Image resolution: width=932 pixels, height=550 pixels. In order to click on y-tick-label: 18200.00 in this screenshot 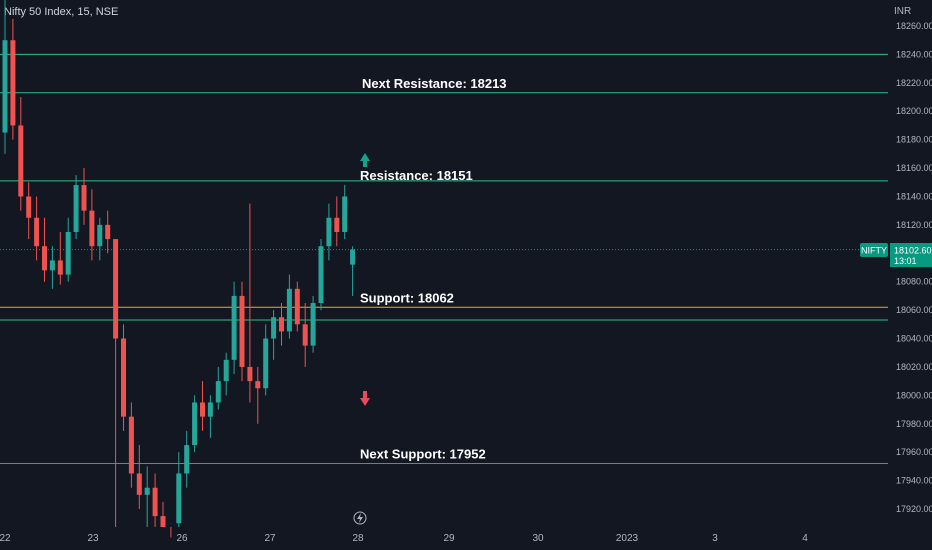, I will do `click(914, 111)`.